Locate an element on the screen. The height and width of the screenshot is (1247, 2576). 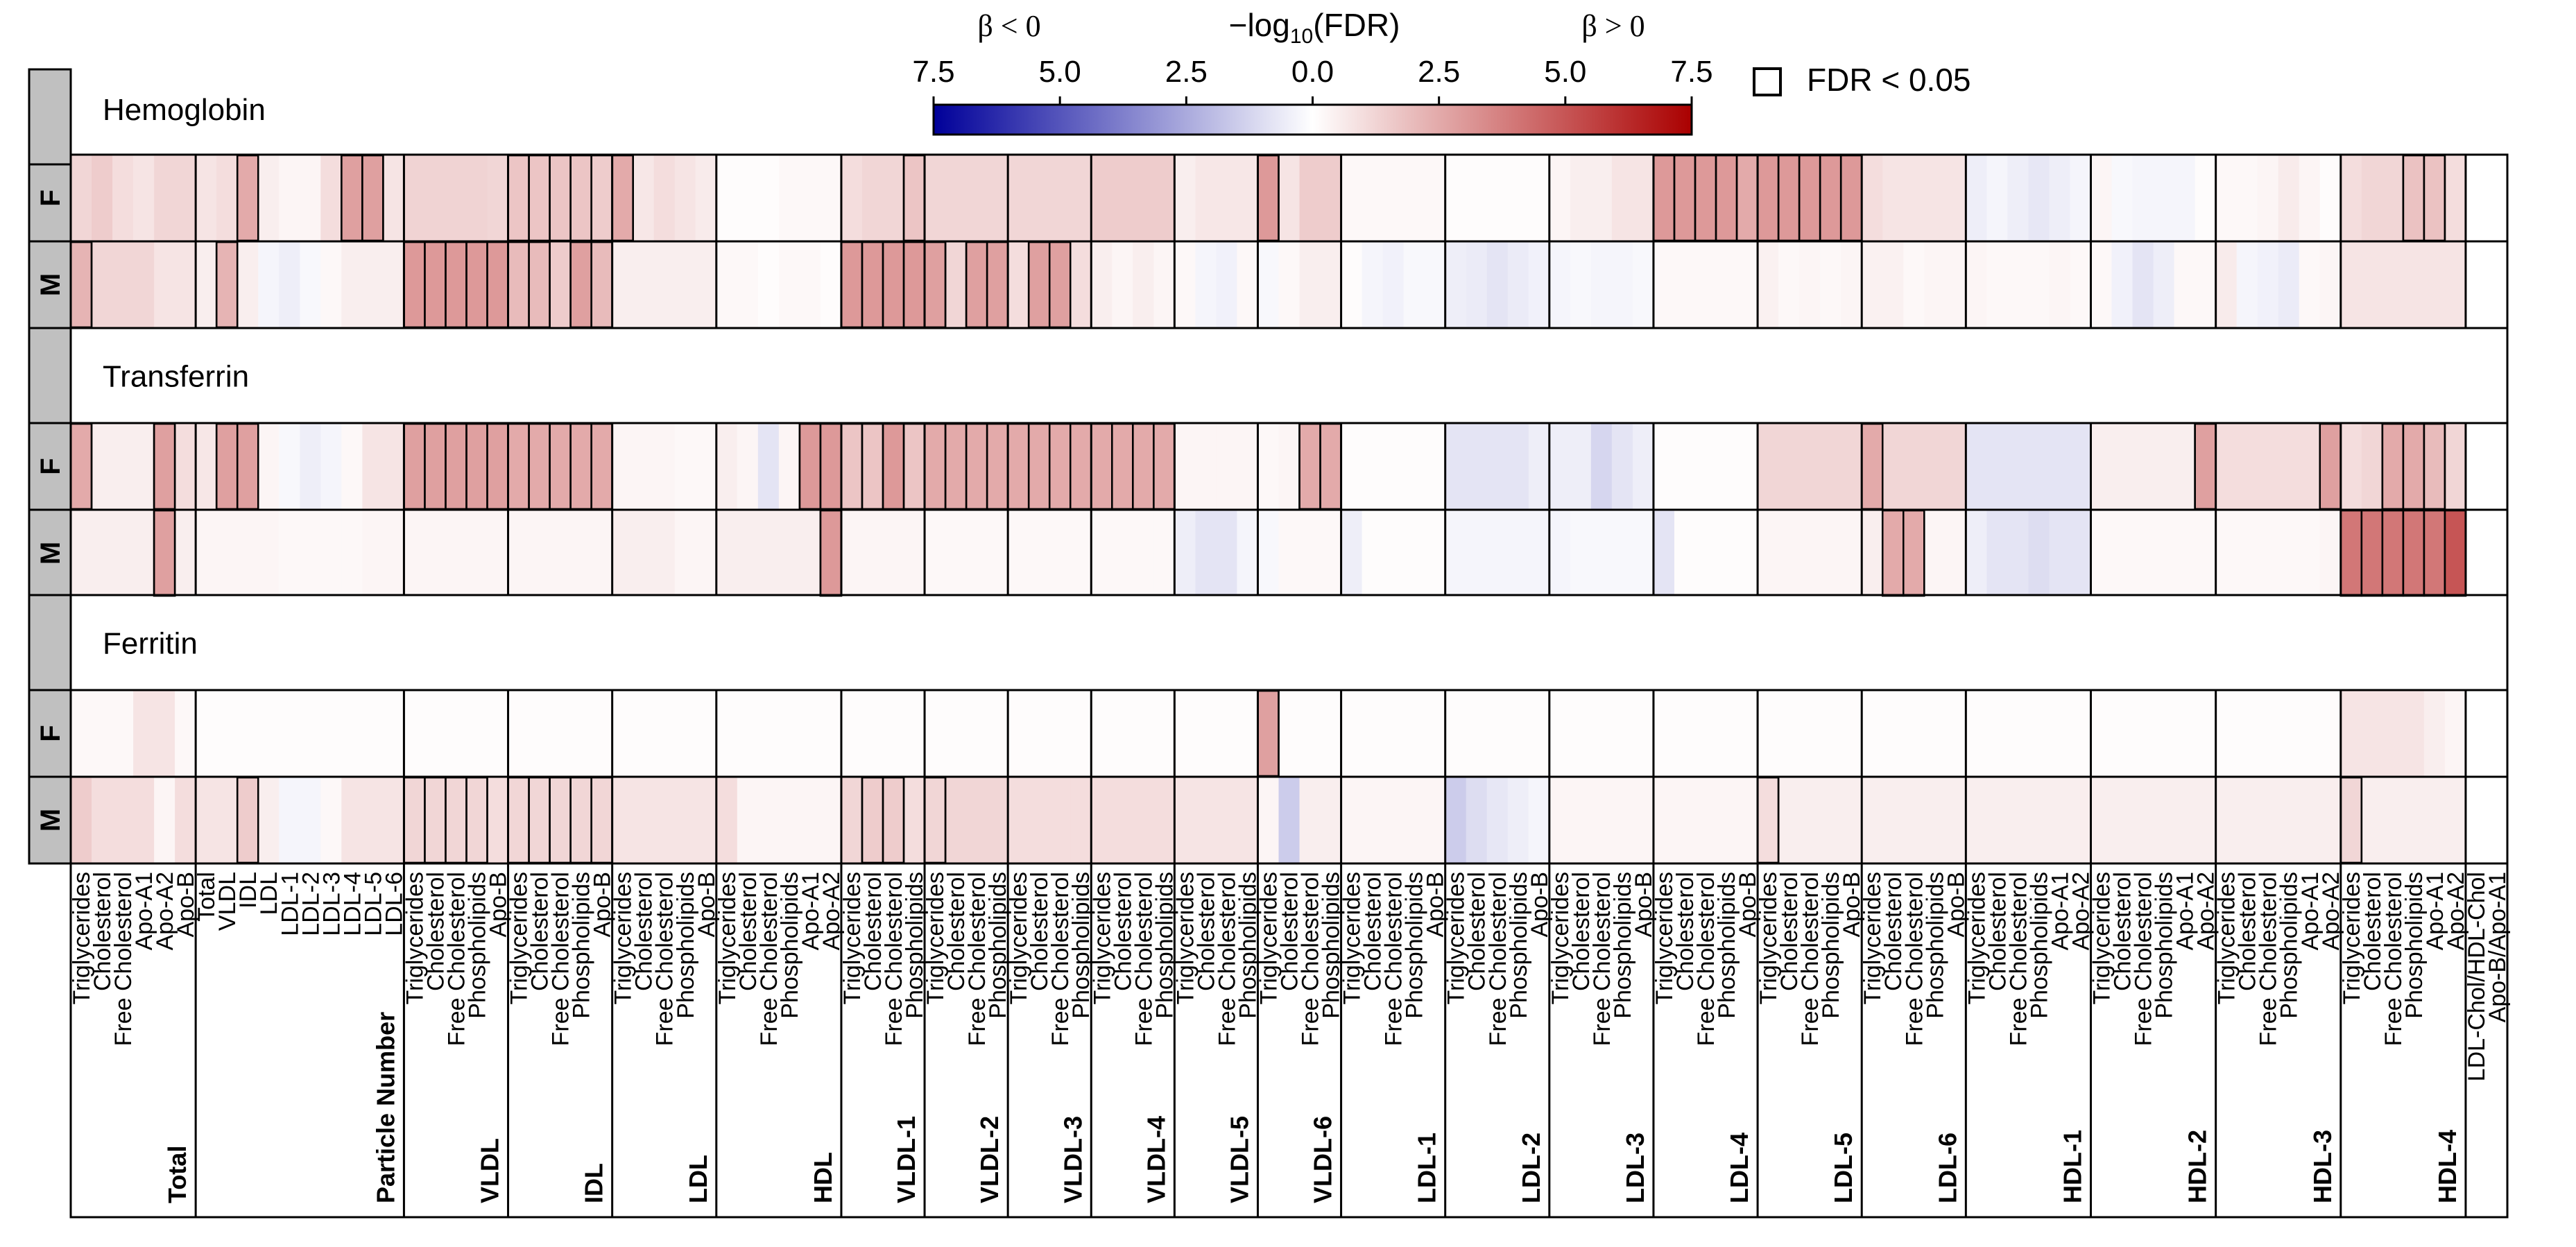
x-column-label: Free Cholesterol is located at coordinates (1914, 959).